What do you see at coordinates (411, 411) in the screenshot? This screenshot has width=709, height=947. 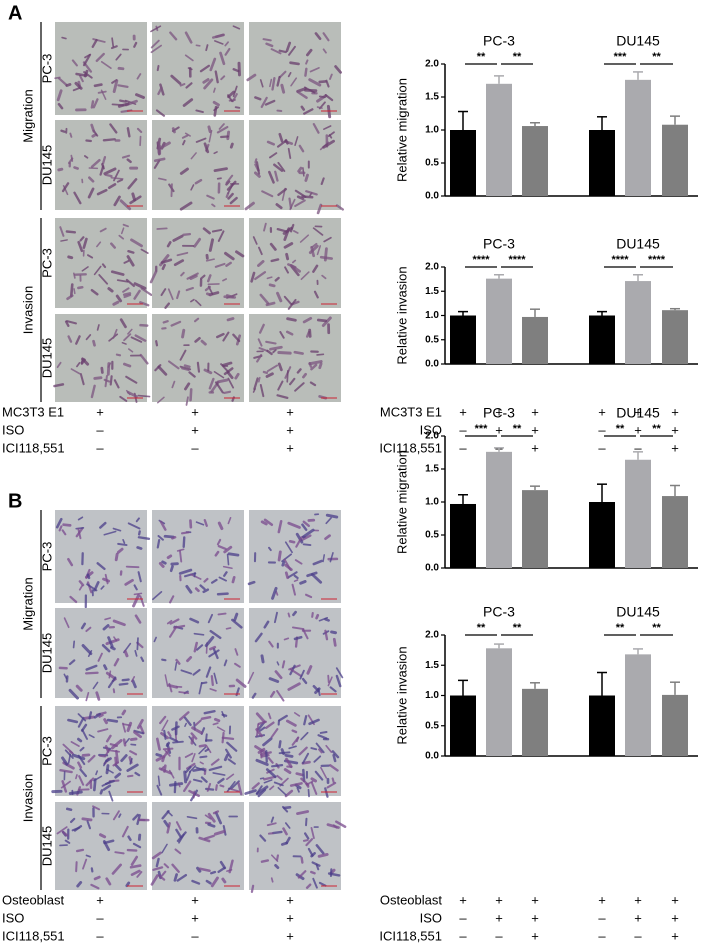 I see `treatment-label: MC3T3 E1` at bounding box center [411, 411].